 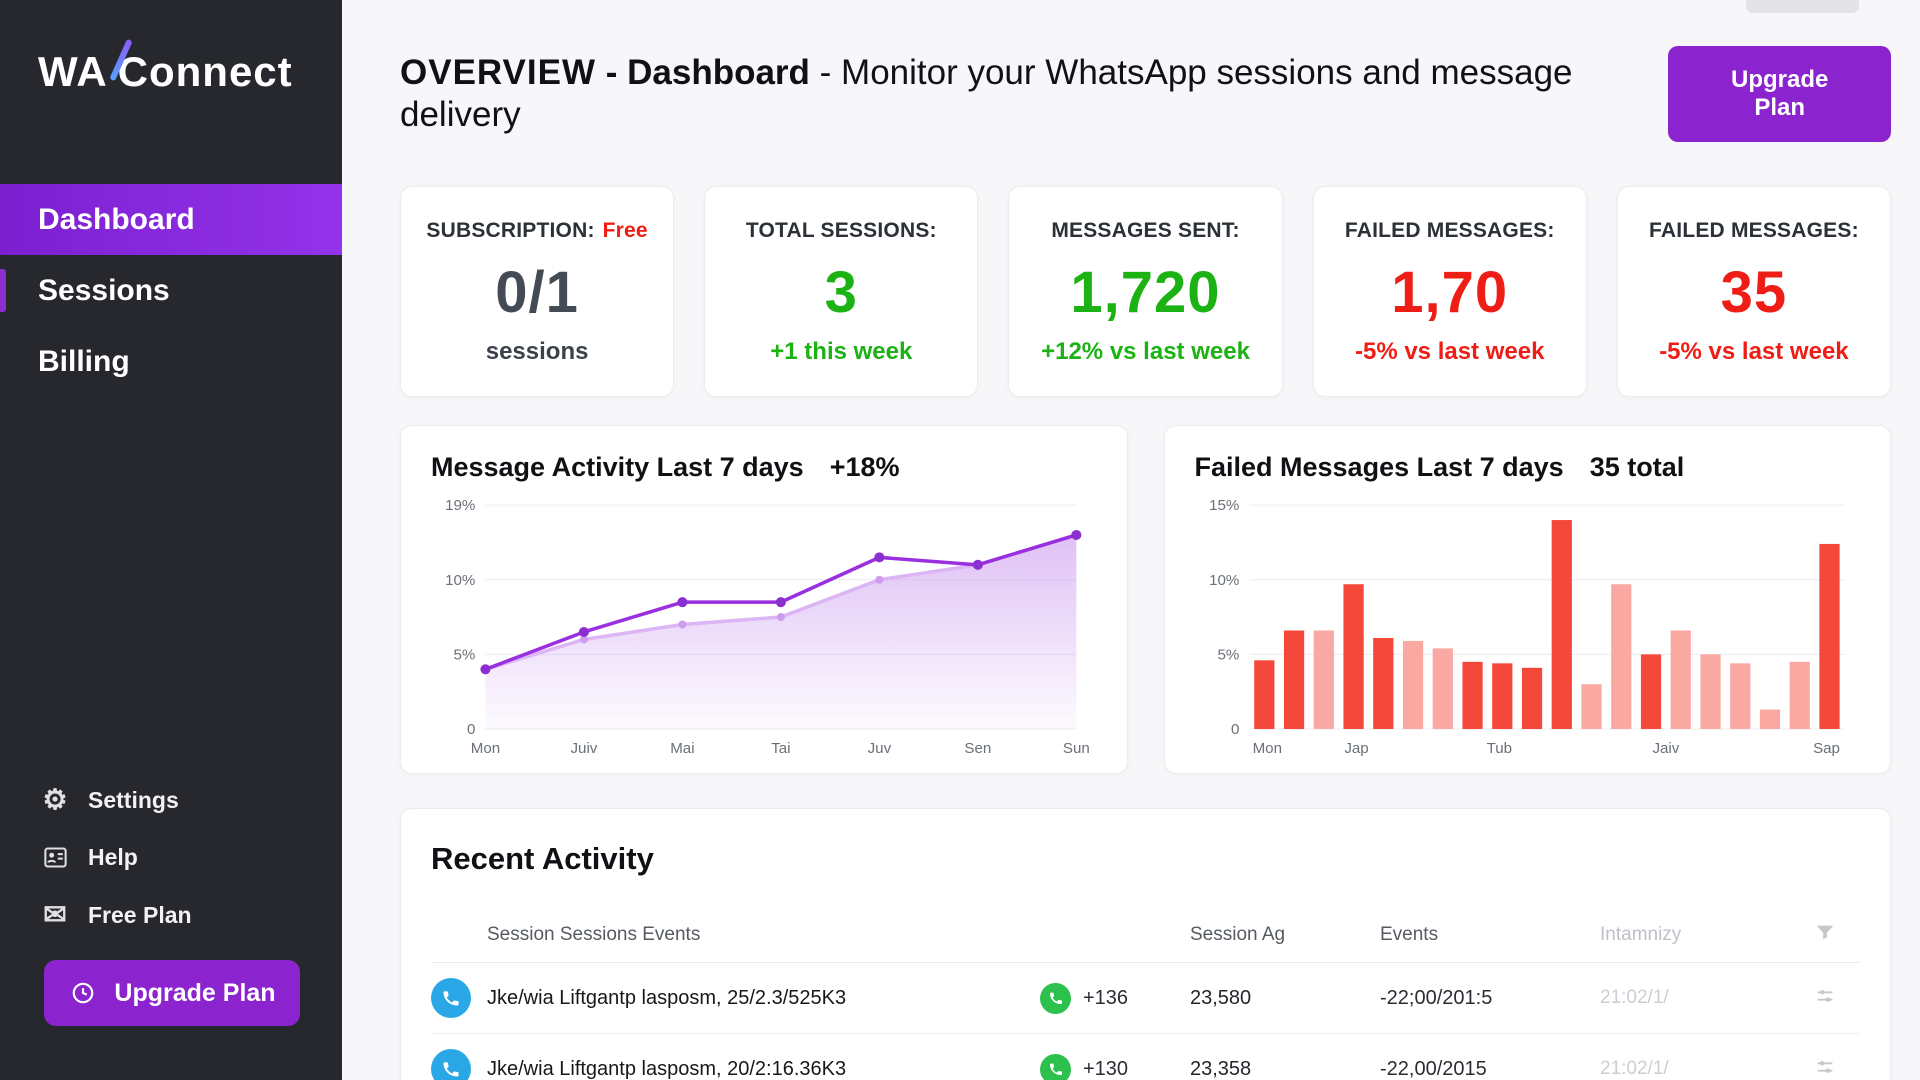 I want to click on header-upgrade-button: Upgrade Plan, so click(x=1779, y=94).